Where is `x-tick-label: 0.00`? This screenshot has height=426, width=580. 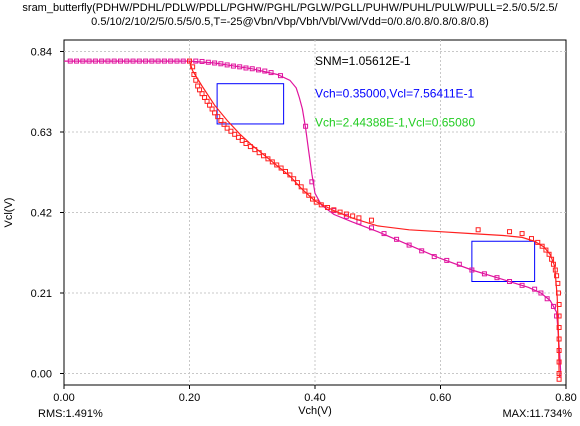
x-tick-label: 0.00 is located at coordinates (63, 398).